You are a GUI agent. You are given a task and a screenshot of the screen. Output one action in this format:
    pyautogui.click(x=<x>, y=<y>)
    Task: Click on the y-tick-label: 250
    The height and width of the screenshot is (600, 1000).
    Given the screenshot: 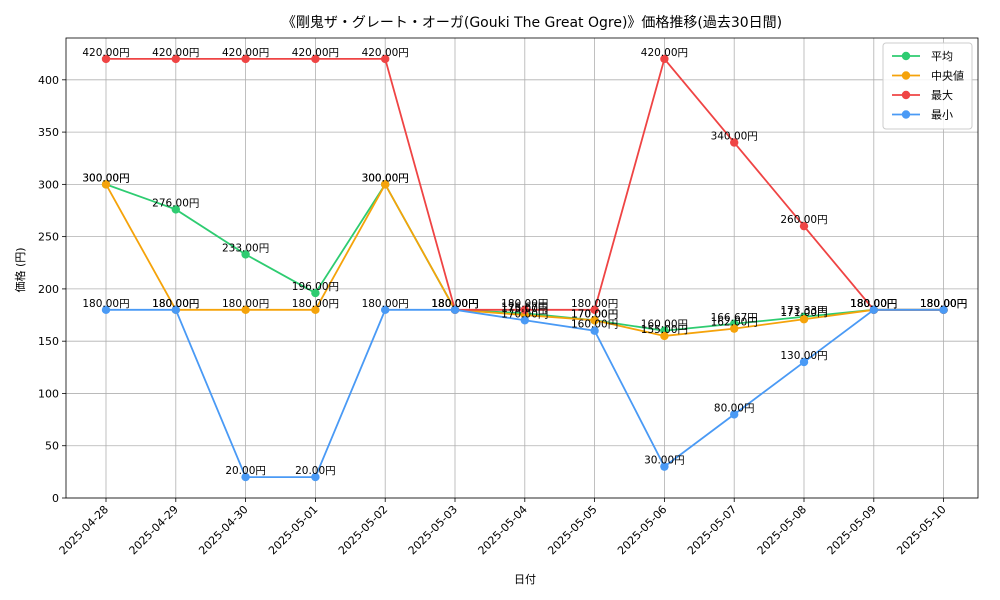 What is the action you would take?
    pyautogui.click(x=48, y=237)
    